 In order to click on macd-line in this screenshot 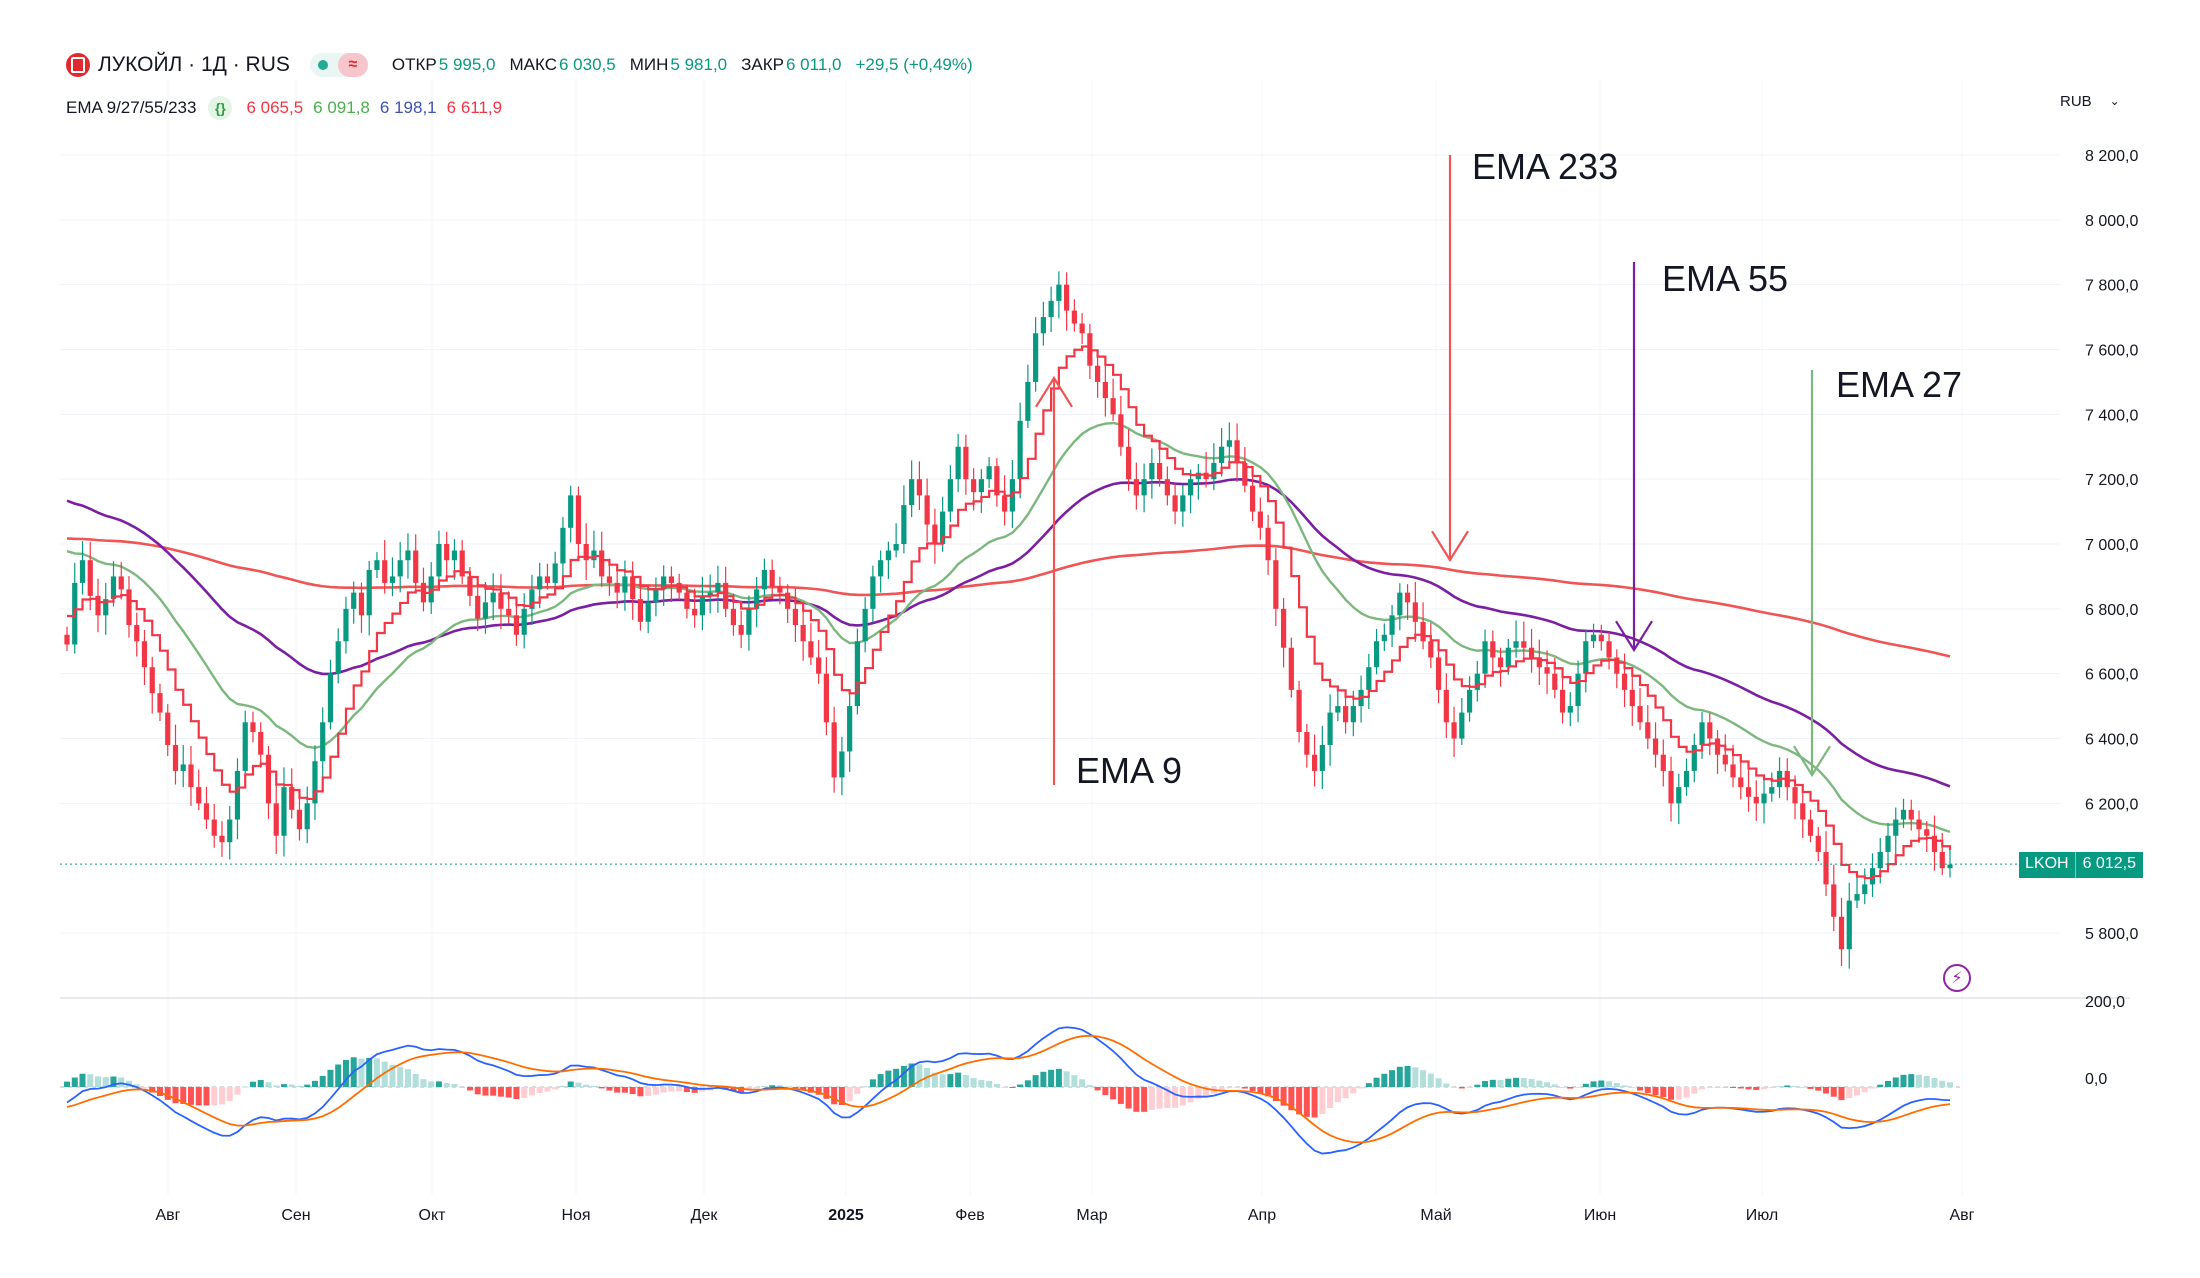, I will do `click(1008, 1090)`.